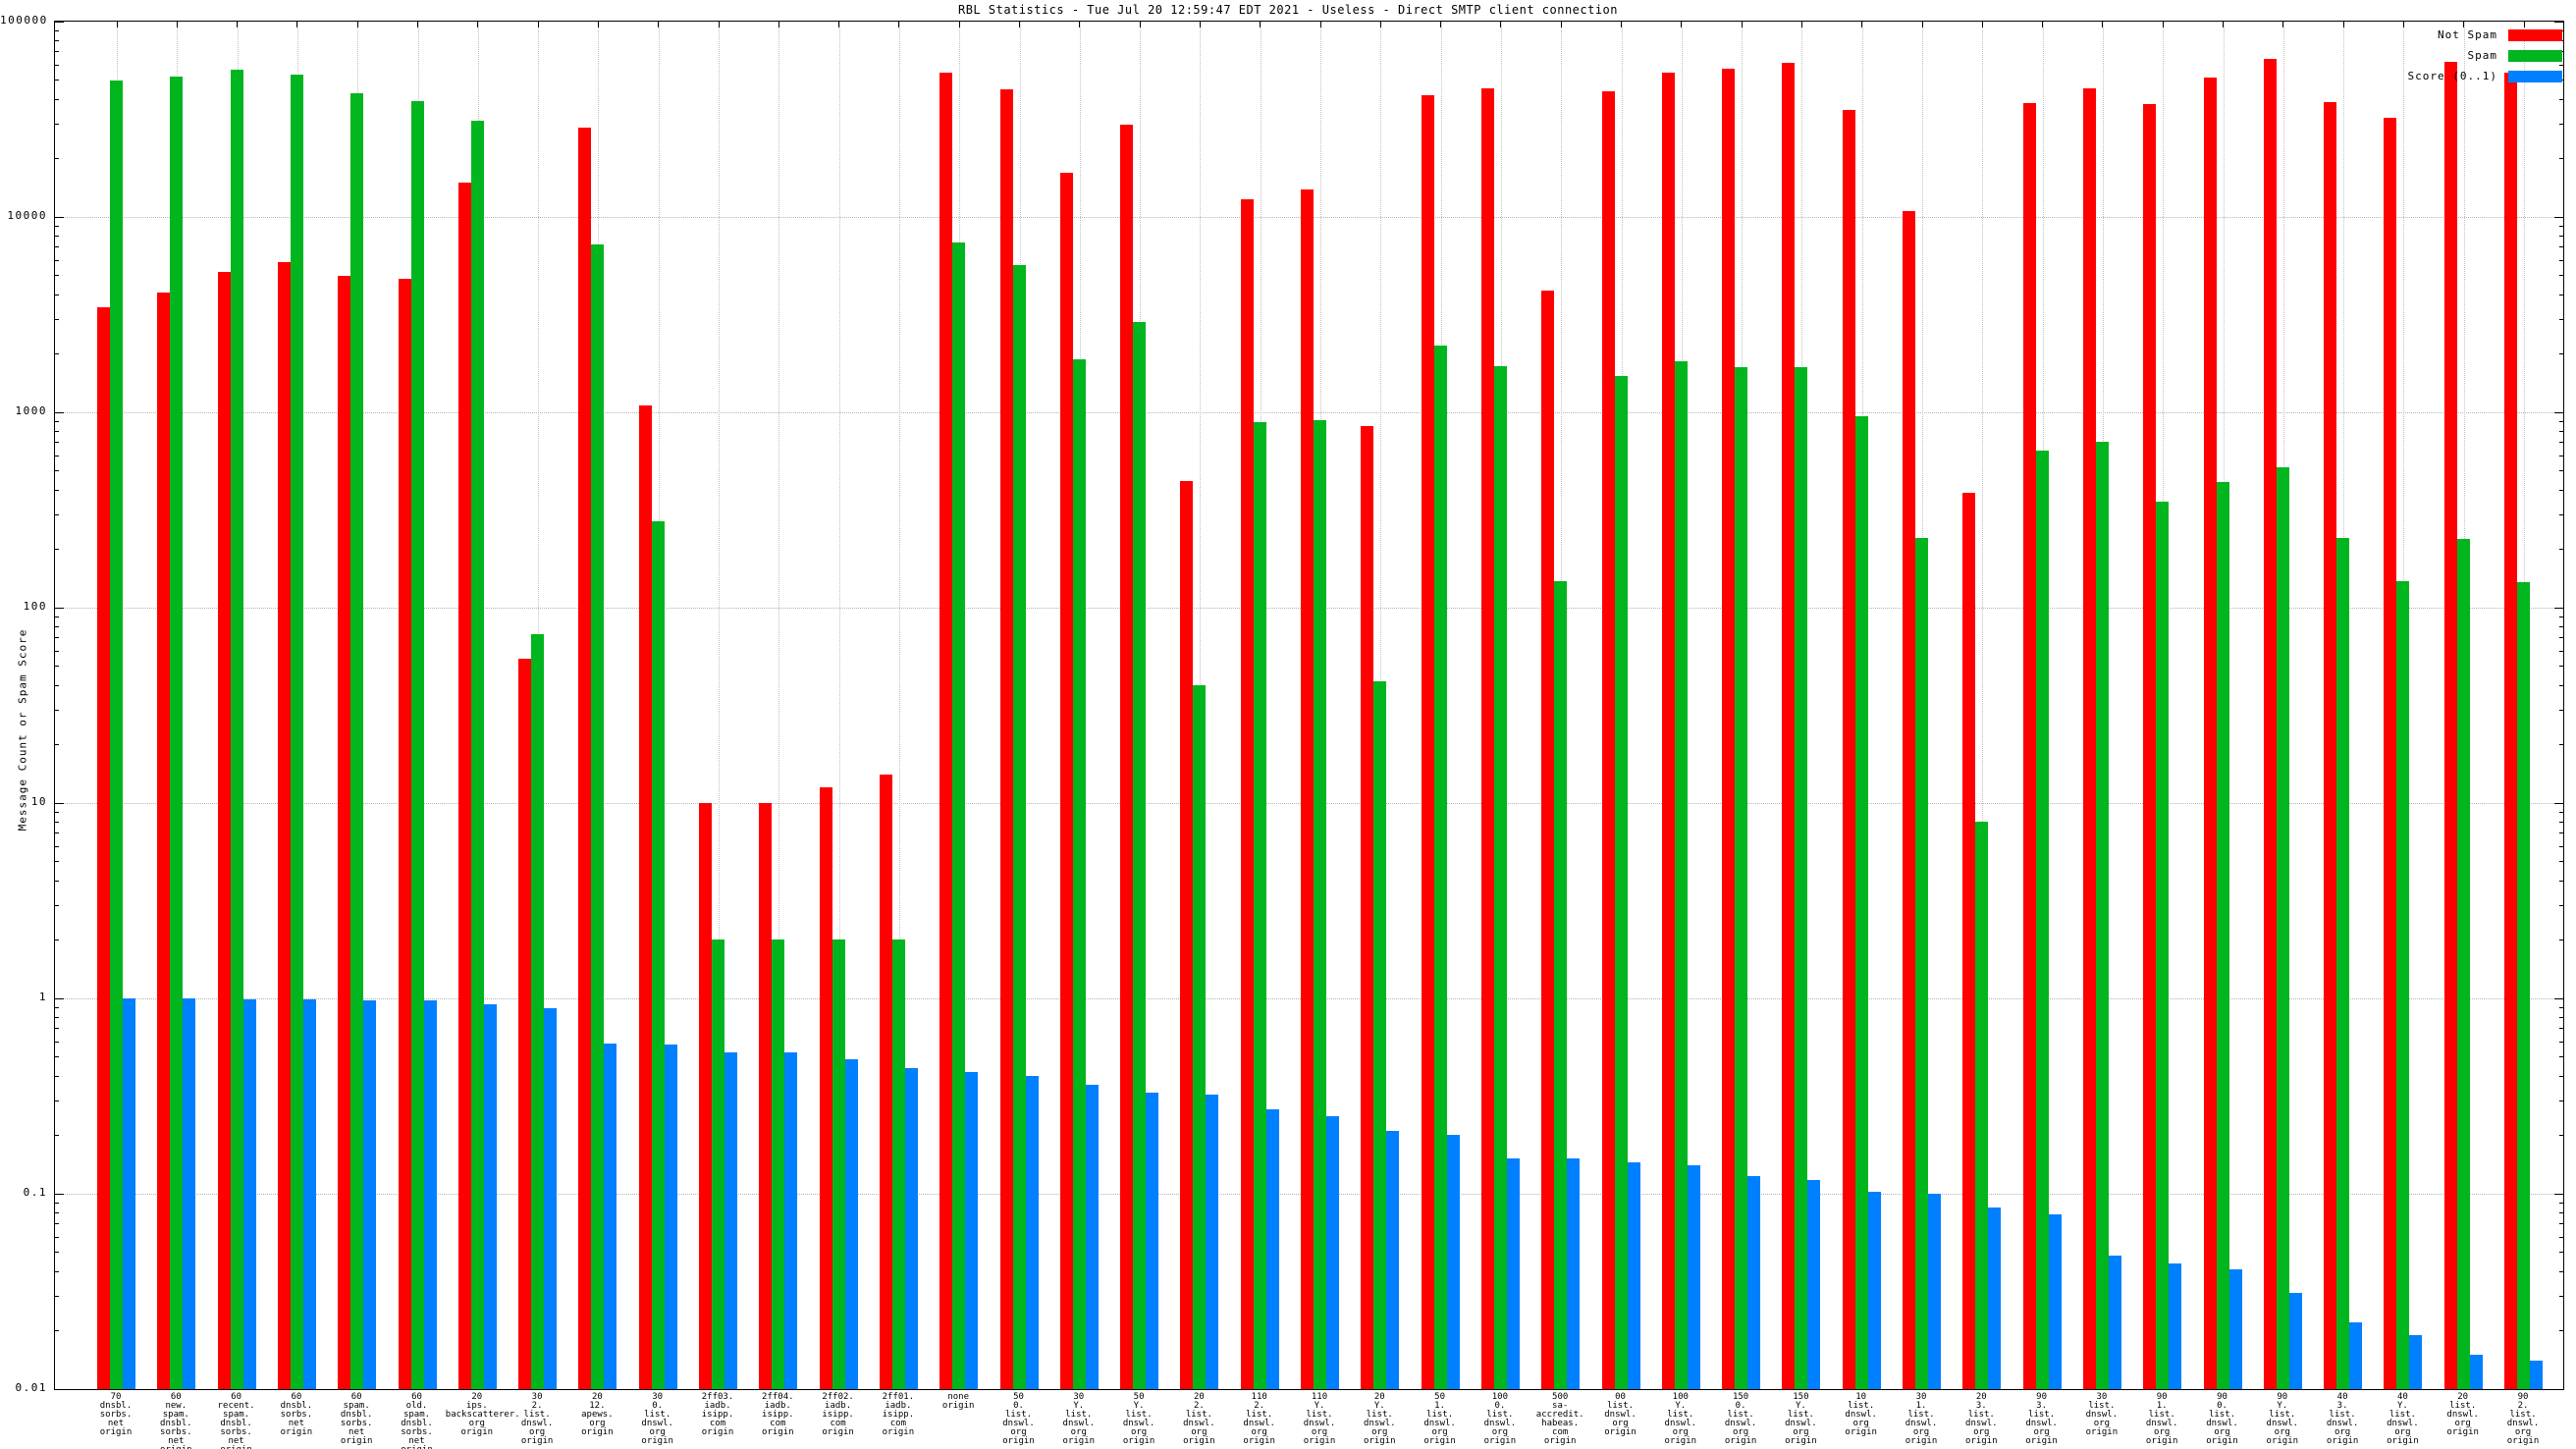  Describe the element at coordinates (1559, 1419) in the screenshot. I see `x-tick-label: 500 sa-accredit. habeas. com origin` at that location.